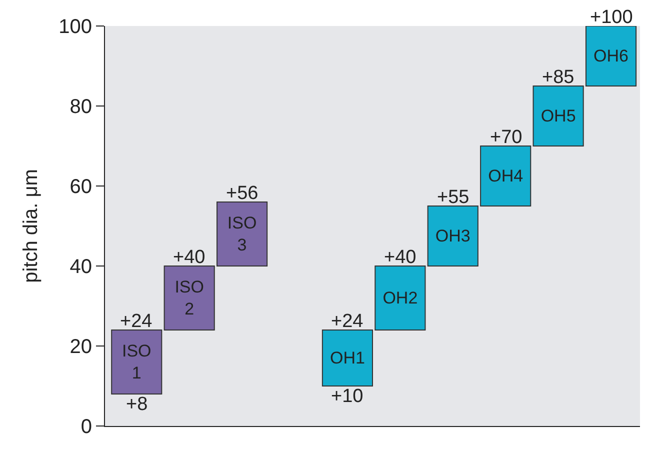 The image size is (652, 450). I want to click on data-label: +55, so click(453, 197).